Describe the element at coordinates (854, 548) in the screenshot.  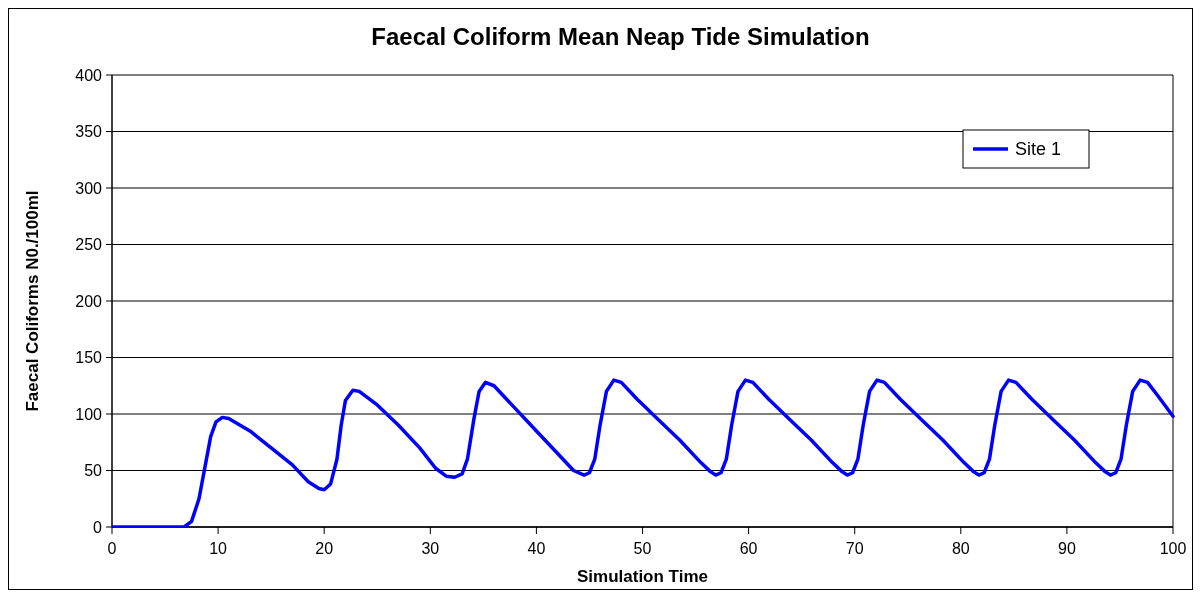
I see `x-tick-label: 70` at that location.